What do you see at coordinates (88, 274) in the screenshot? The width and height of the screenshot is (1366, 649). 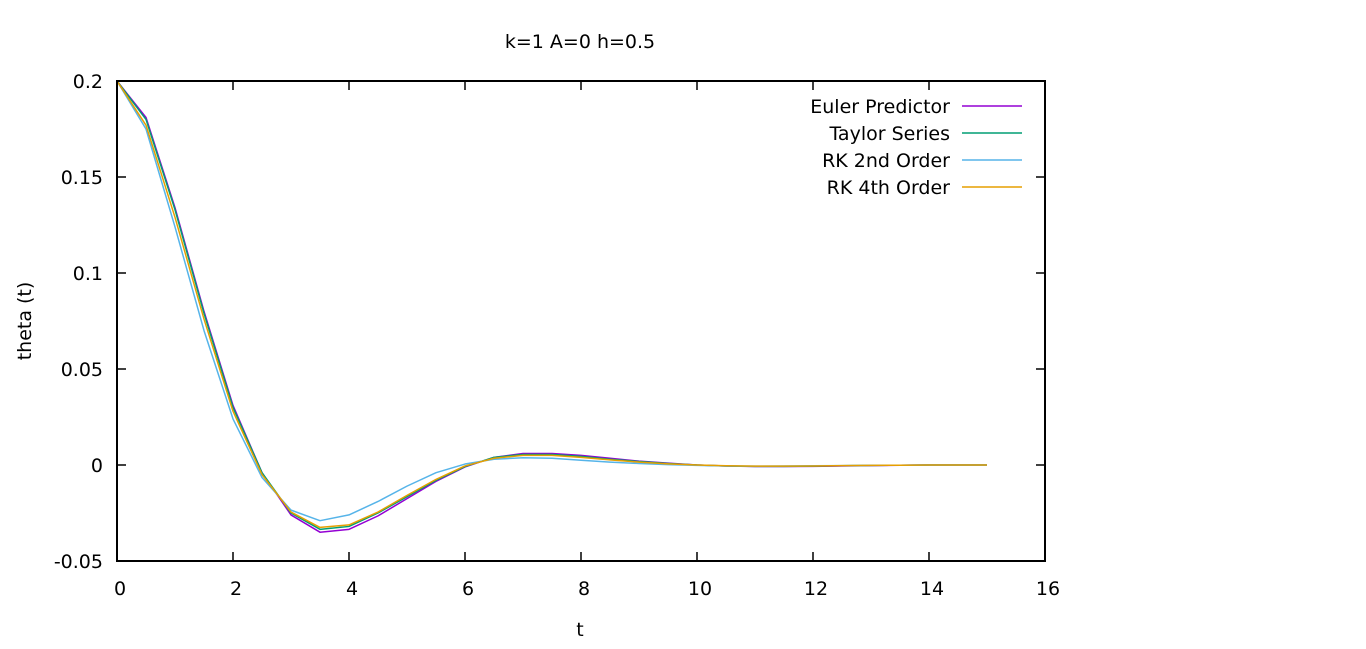 I see `y-tick-label: 0.1` at bounding box center [88, 274].